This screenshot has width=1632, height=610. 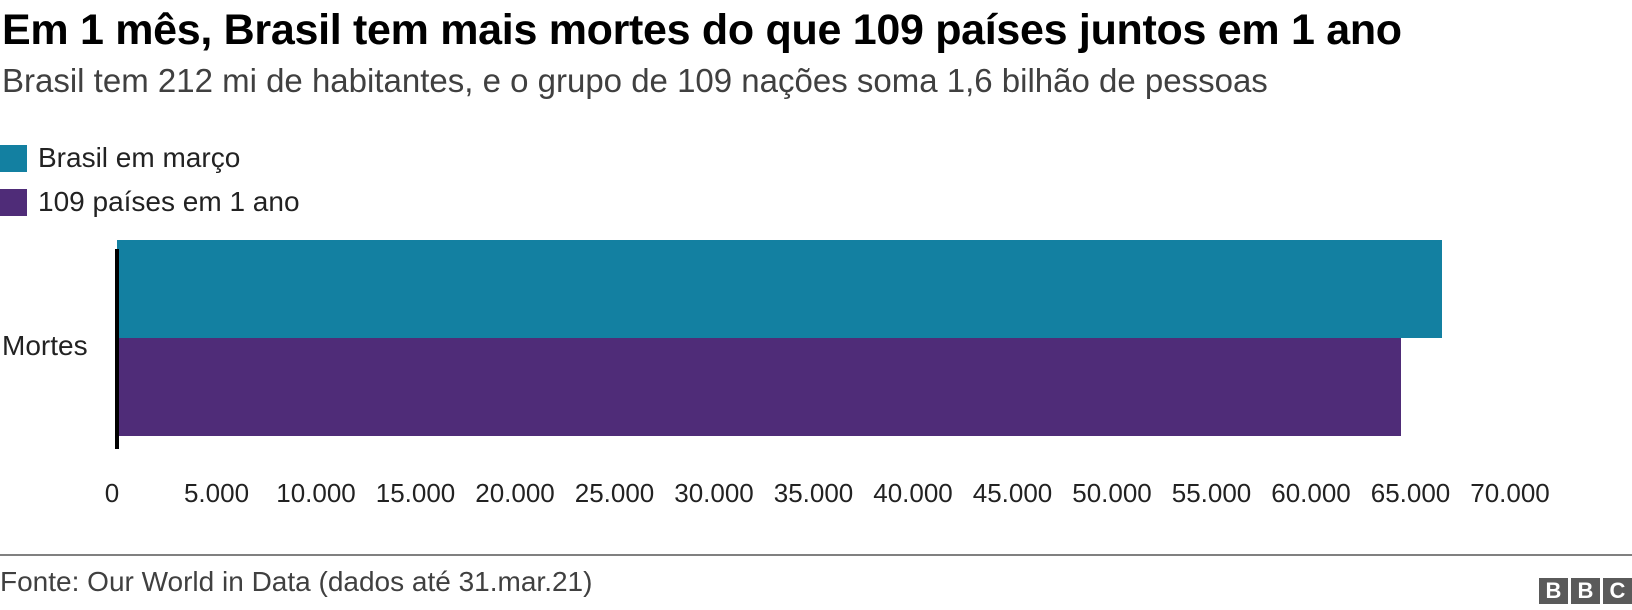 I want to click on legend-item-brasil: Brasil em março, so click(x=150, y=158).